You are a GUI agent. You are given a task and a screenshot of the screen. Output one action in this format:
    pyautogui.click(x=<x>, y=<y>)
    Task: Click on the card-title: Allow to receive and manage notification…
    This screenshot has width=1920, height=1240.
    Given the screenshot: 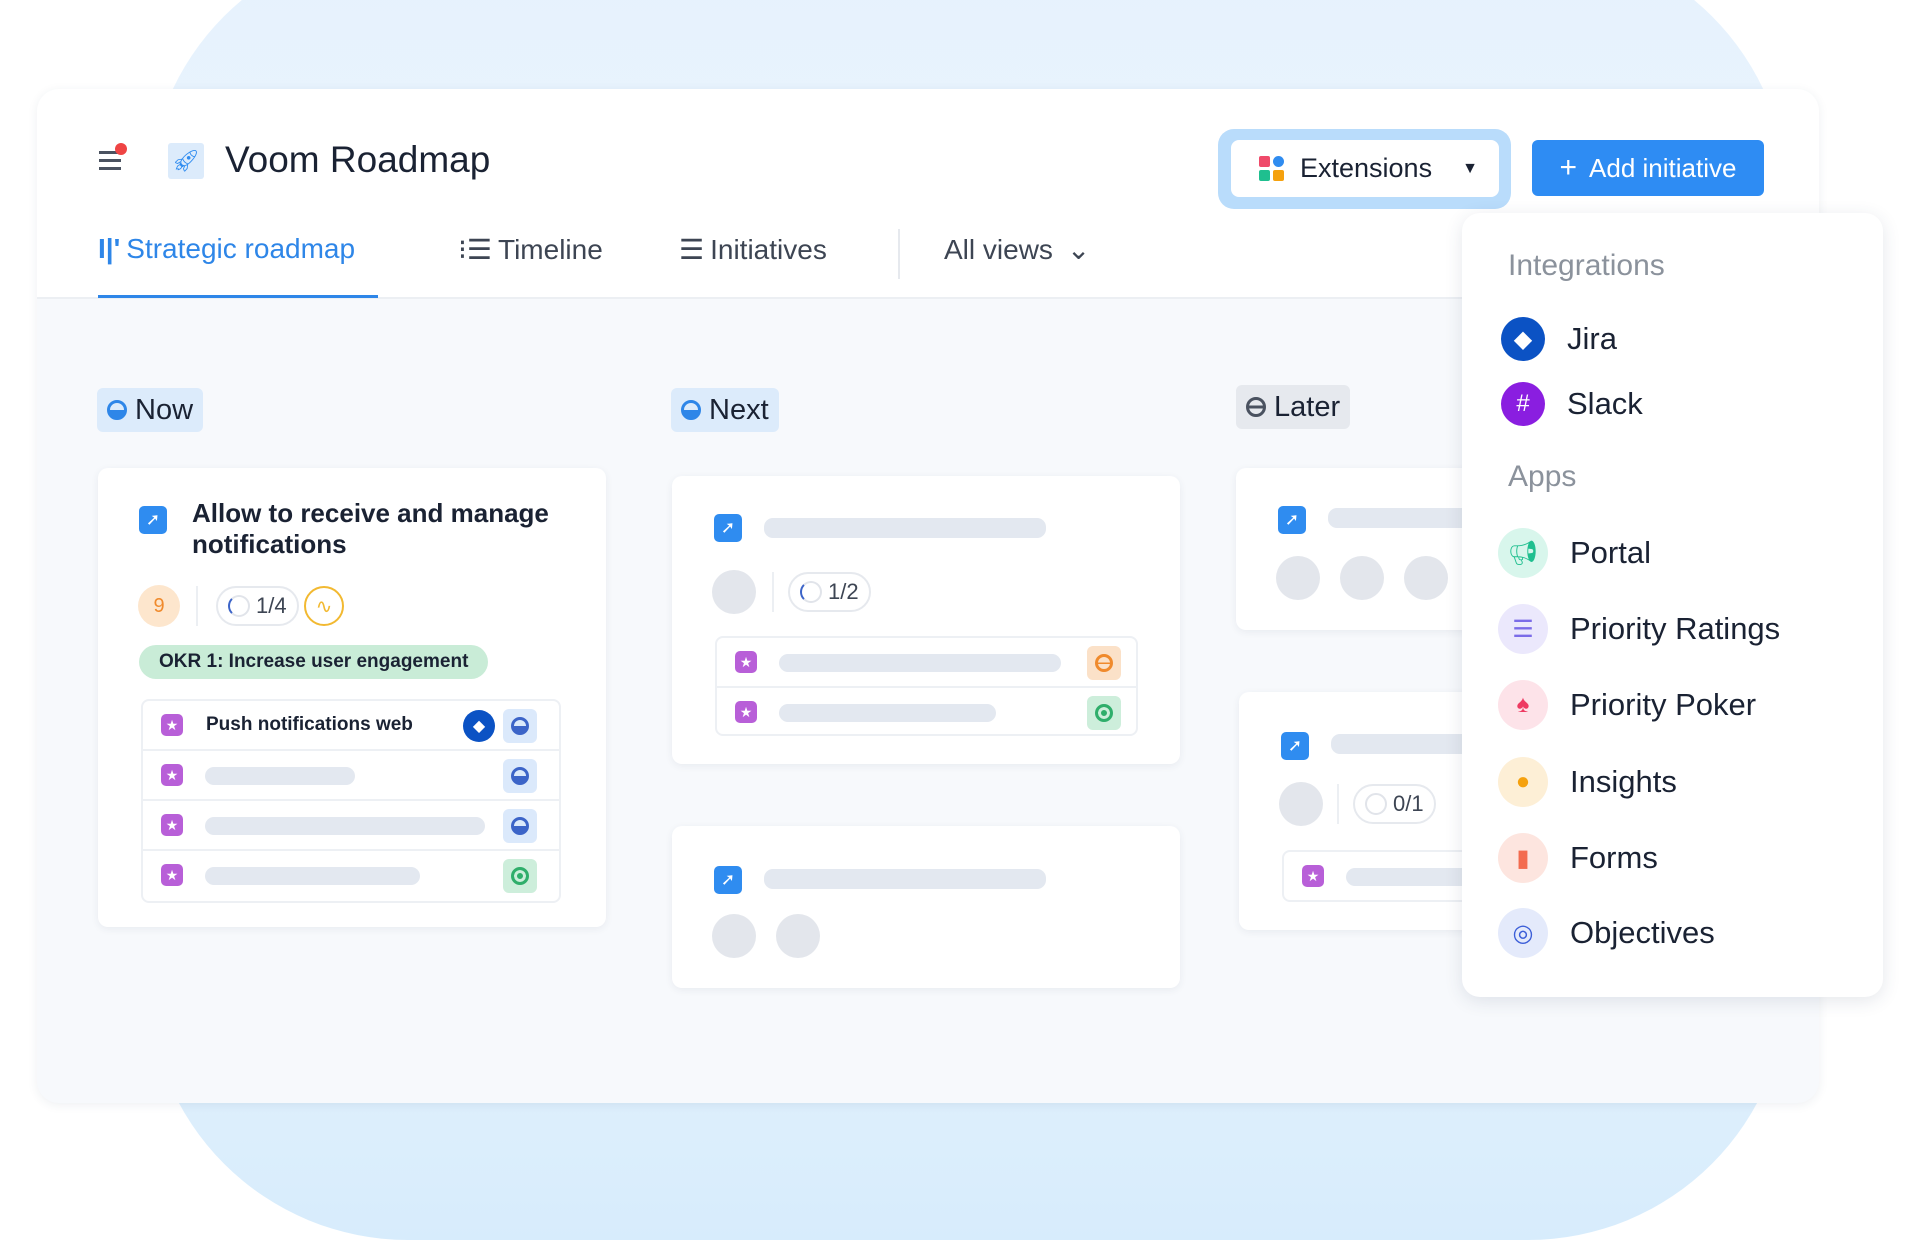 What is the action you would take?
    pyautogui.click(x=370, y=528)
    